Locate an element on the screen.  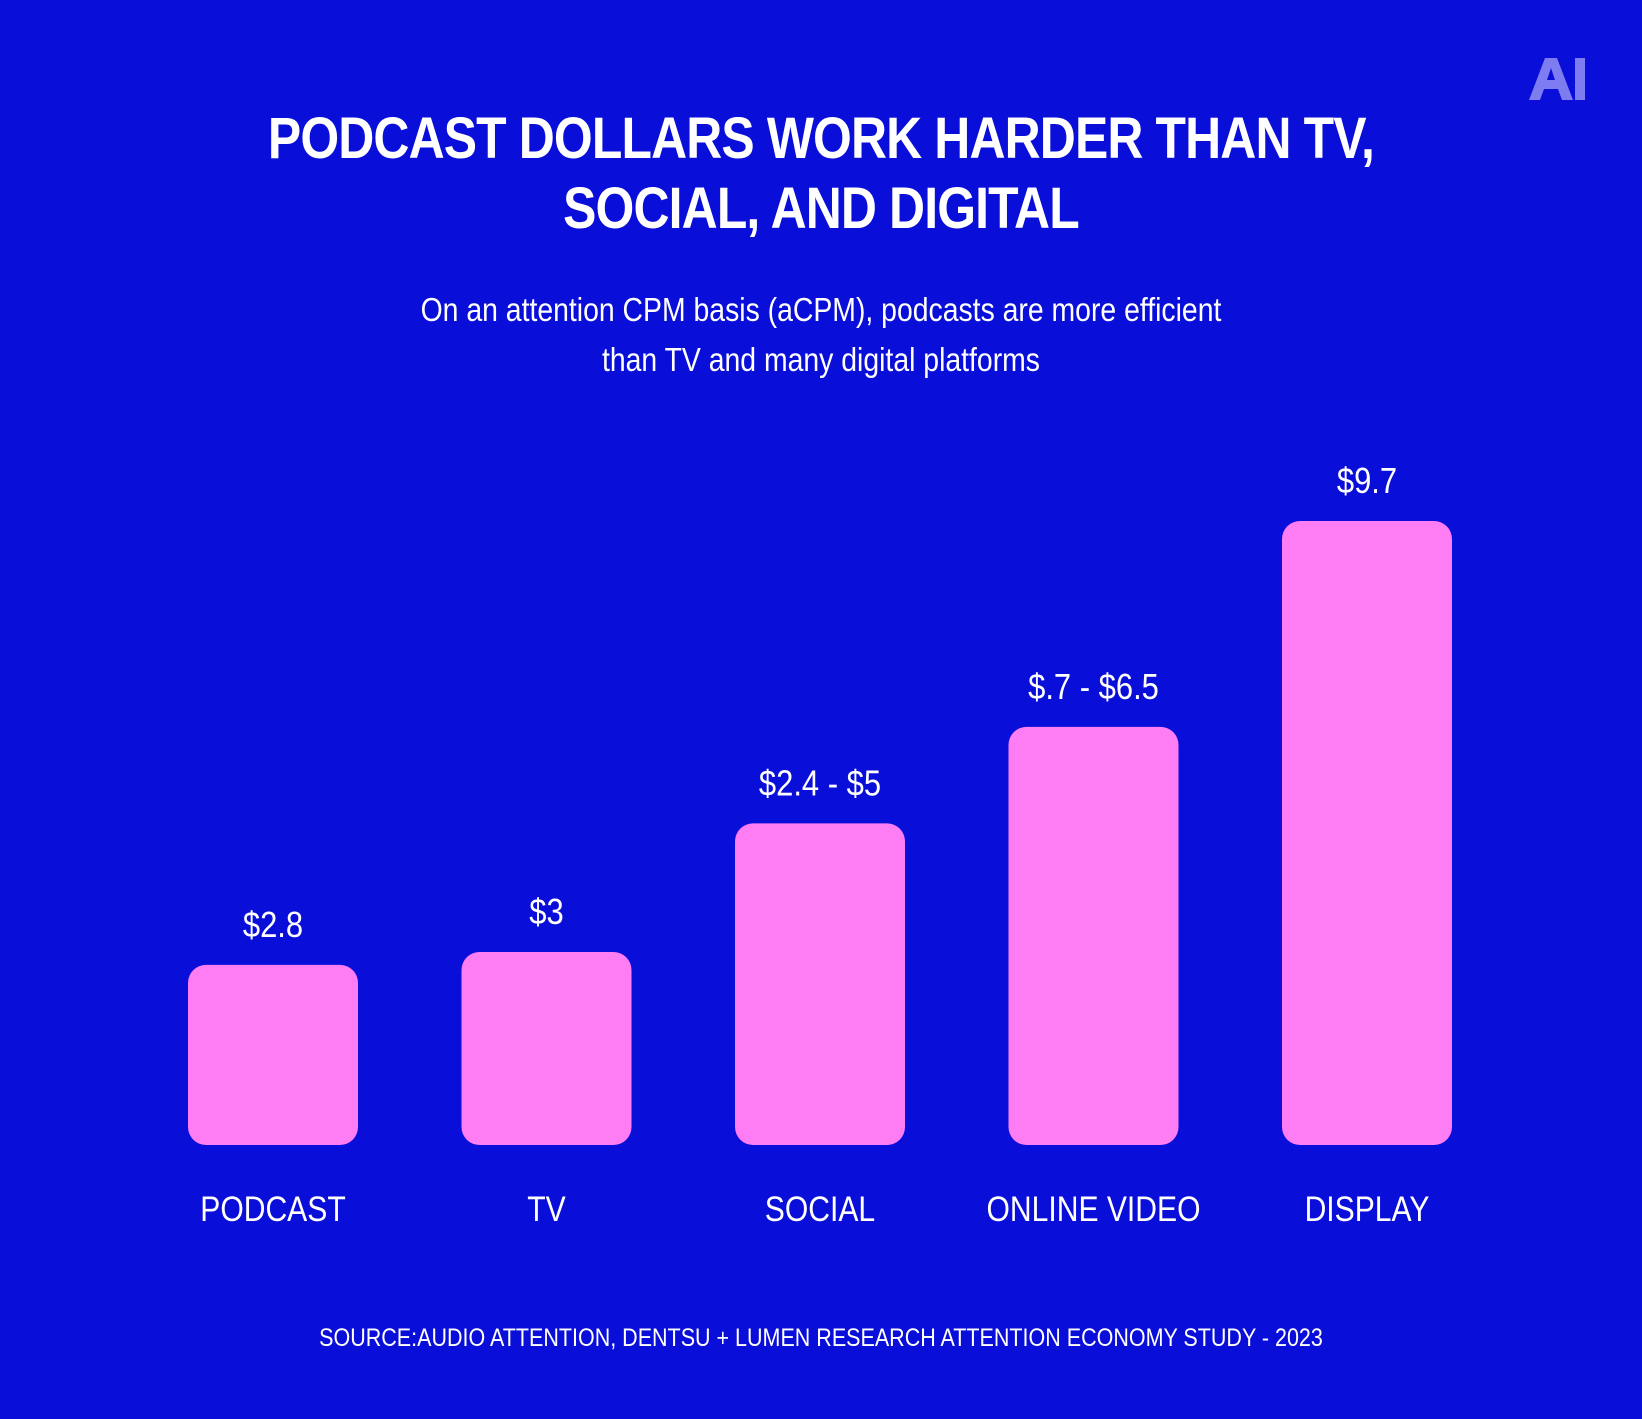
chart-title-line-2: SOCIAL, AND DIGITAL is located at coordinates (821, 208).